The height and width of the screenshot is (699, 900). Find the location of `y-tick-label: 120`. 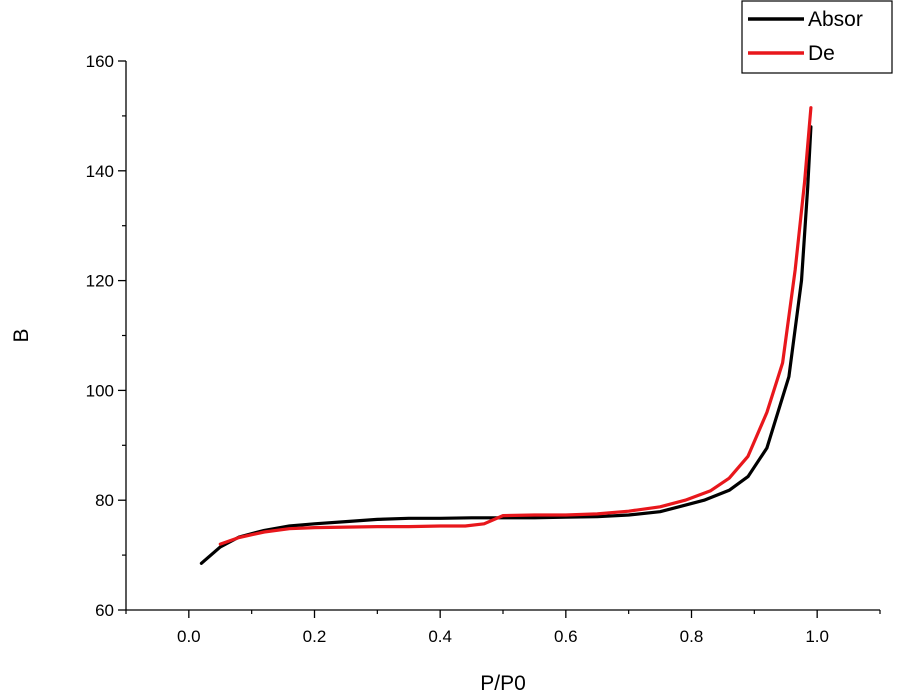

y-tick-label: 120 is located at coordinates (100, 281).